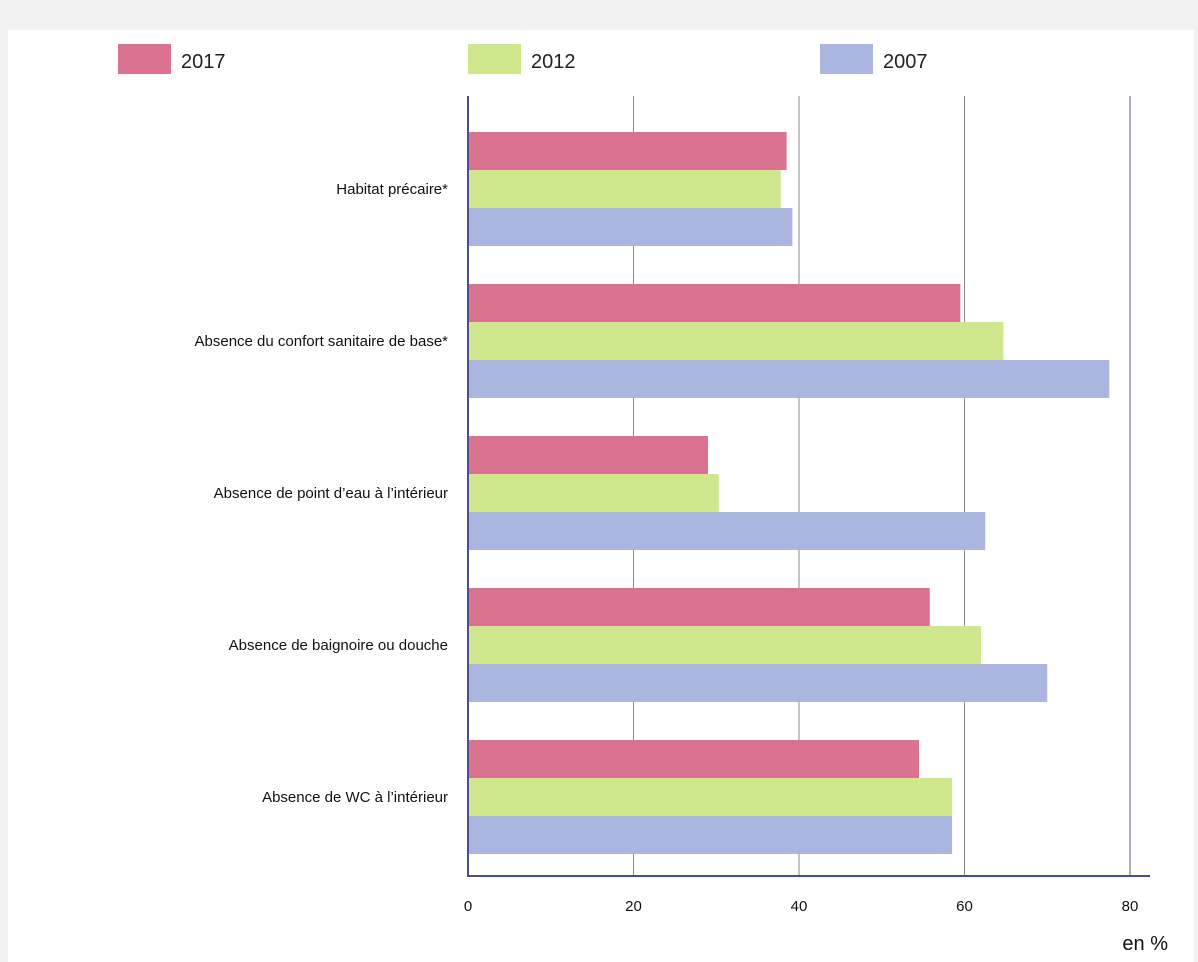  What do you see at coordinates (633, 906) in the screenshot?
I see `x-tick-label: 20` at bounding box center [633, 906].